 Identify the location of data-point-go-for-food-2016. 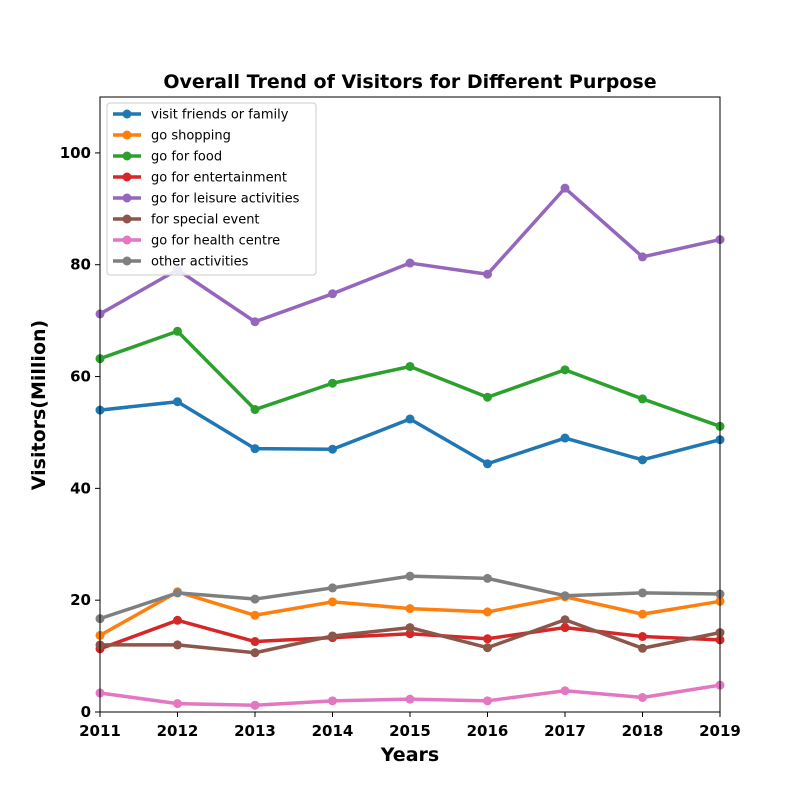
(487, 397).